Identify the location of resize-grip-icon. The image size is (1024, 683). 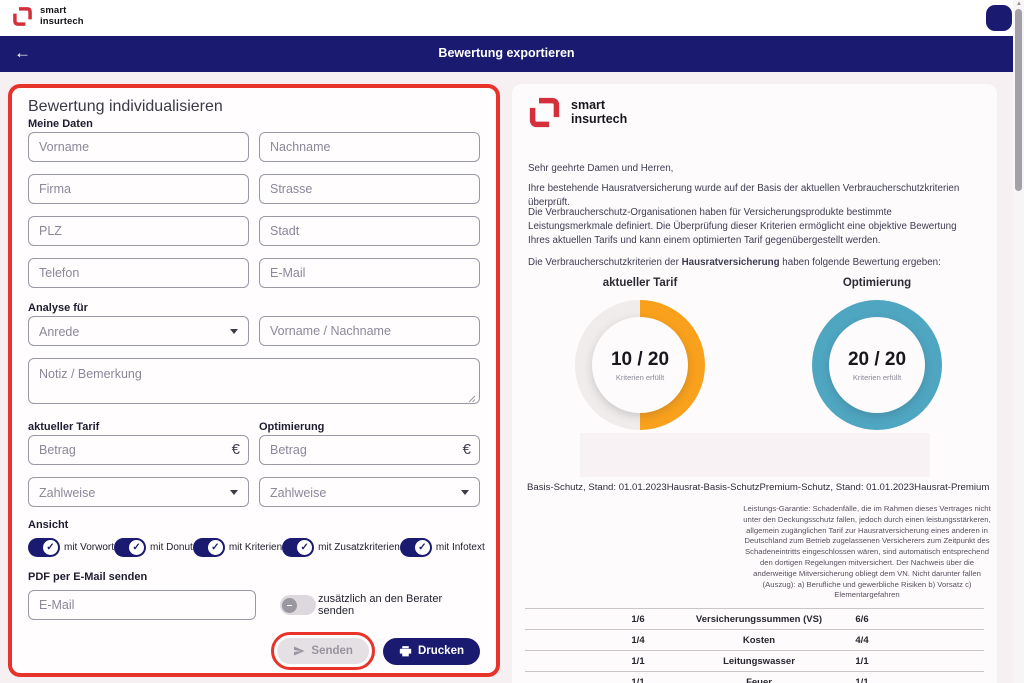
(472, 399).